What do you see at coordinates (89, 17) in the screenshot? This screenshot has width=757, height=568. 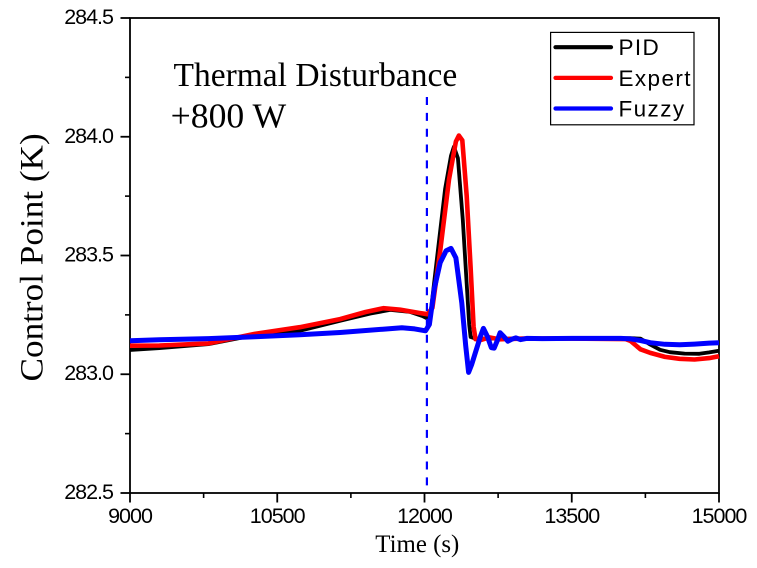 I see `svg-text: 284.5` at bounding box center [89, 17].